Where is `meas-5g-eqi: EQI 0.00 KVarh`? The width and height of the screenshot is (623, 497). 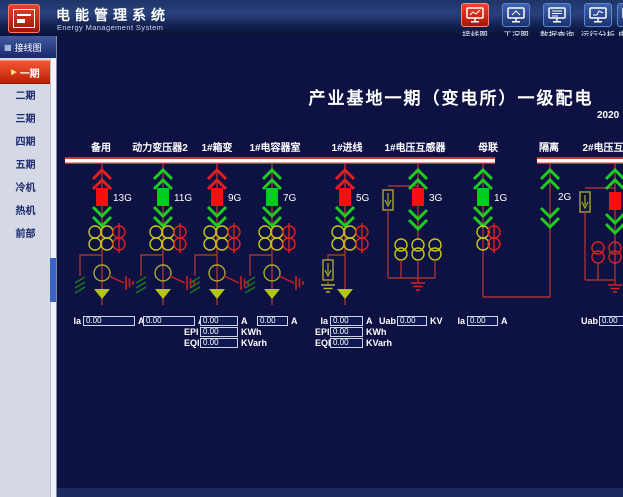 meas-5g-eqi: EQI 0.00 KVarh is located at coordinates (353, 342).